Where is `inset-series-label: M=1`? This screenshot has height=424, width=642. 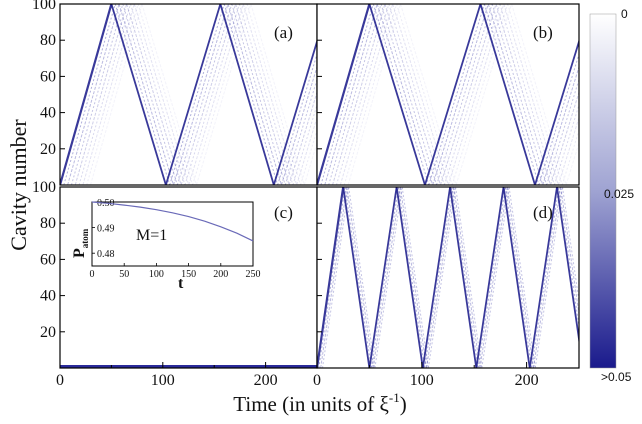
inset-series-label: M=1 is located at coordinates (151, 235).